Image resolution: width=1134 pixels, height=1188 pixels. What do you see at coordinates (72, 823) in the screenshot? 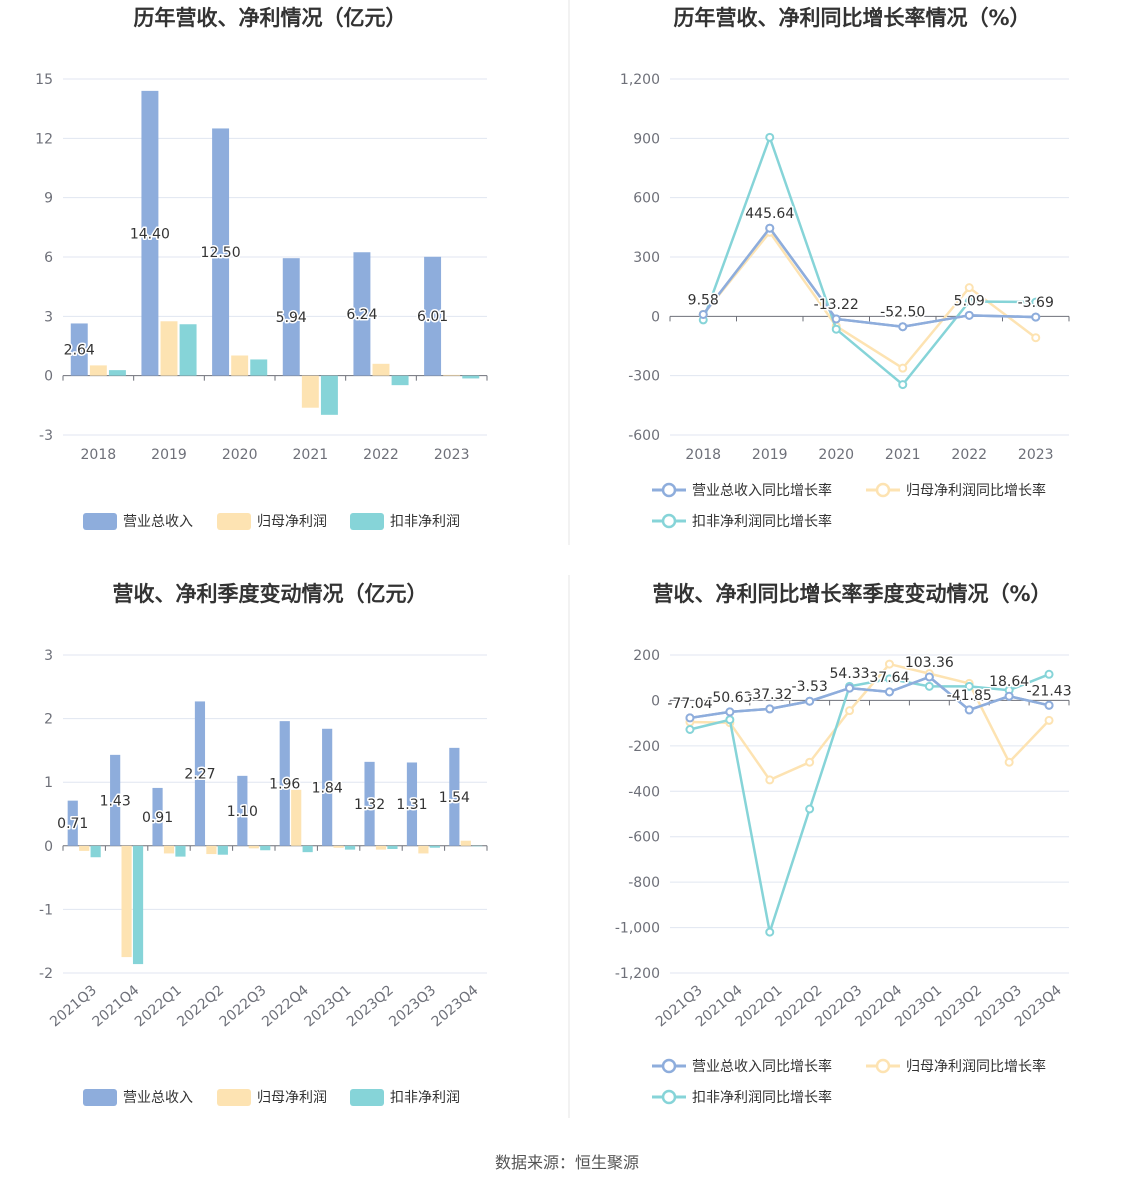
I see `bar-series0-2021Q3` at bounding box center [72, 823].